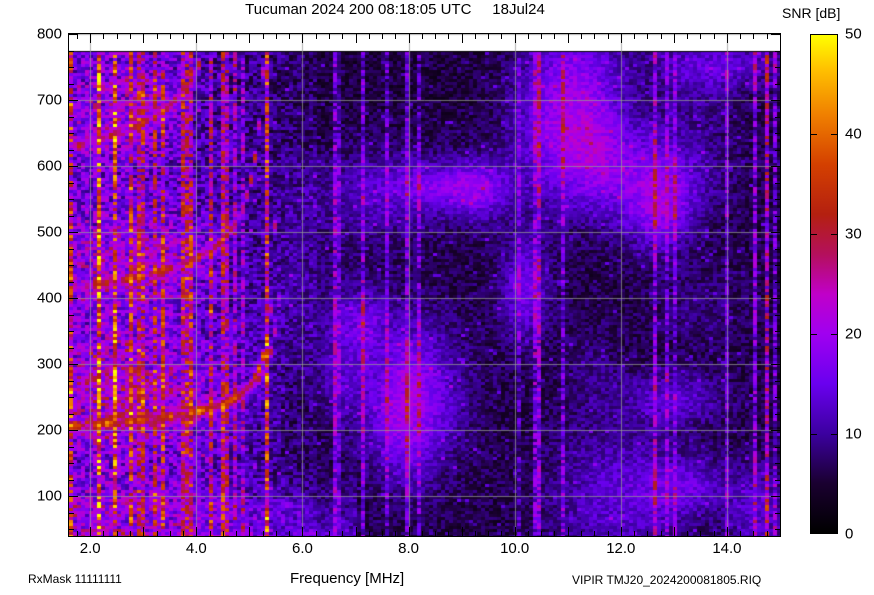 This screenshot has height=595, width=874. I want to click on page-title: Tucuman 2024 200 08:18:05 UTC 18Jul24, so click(395, 9).